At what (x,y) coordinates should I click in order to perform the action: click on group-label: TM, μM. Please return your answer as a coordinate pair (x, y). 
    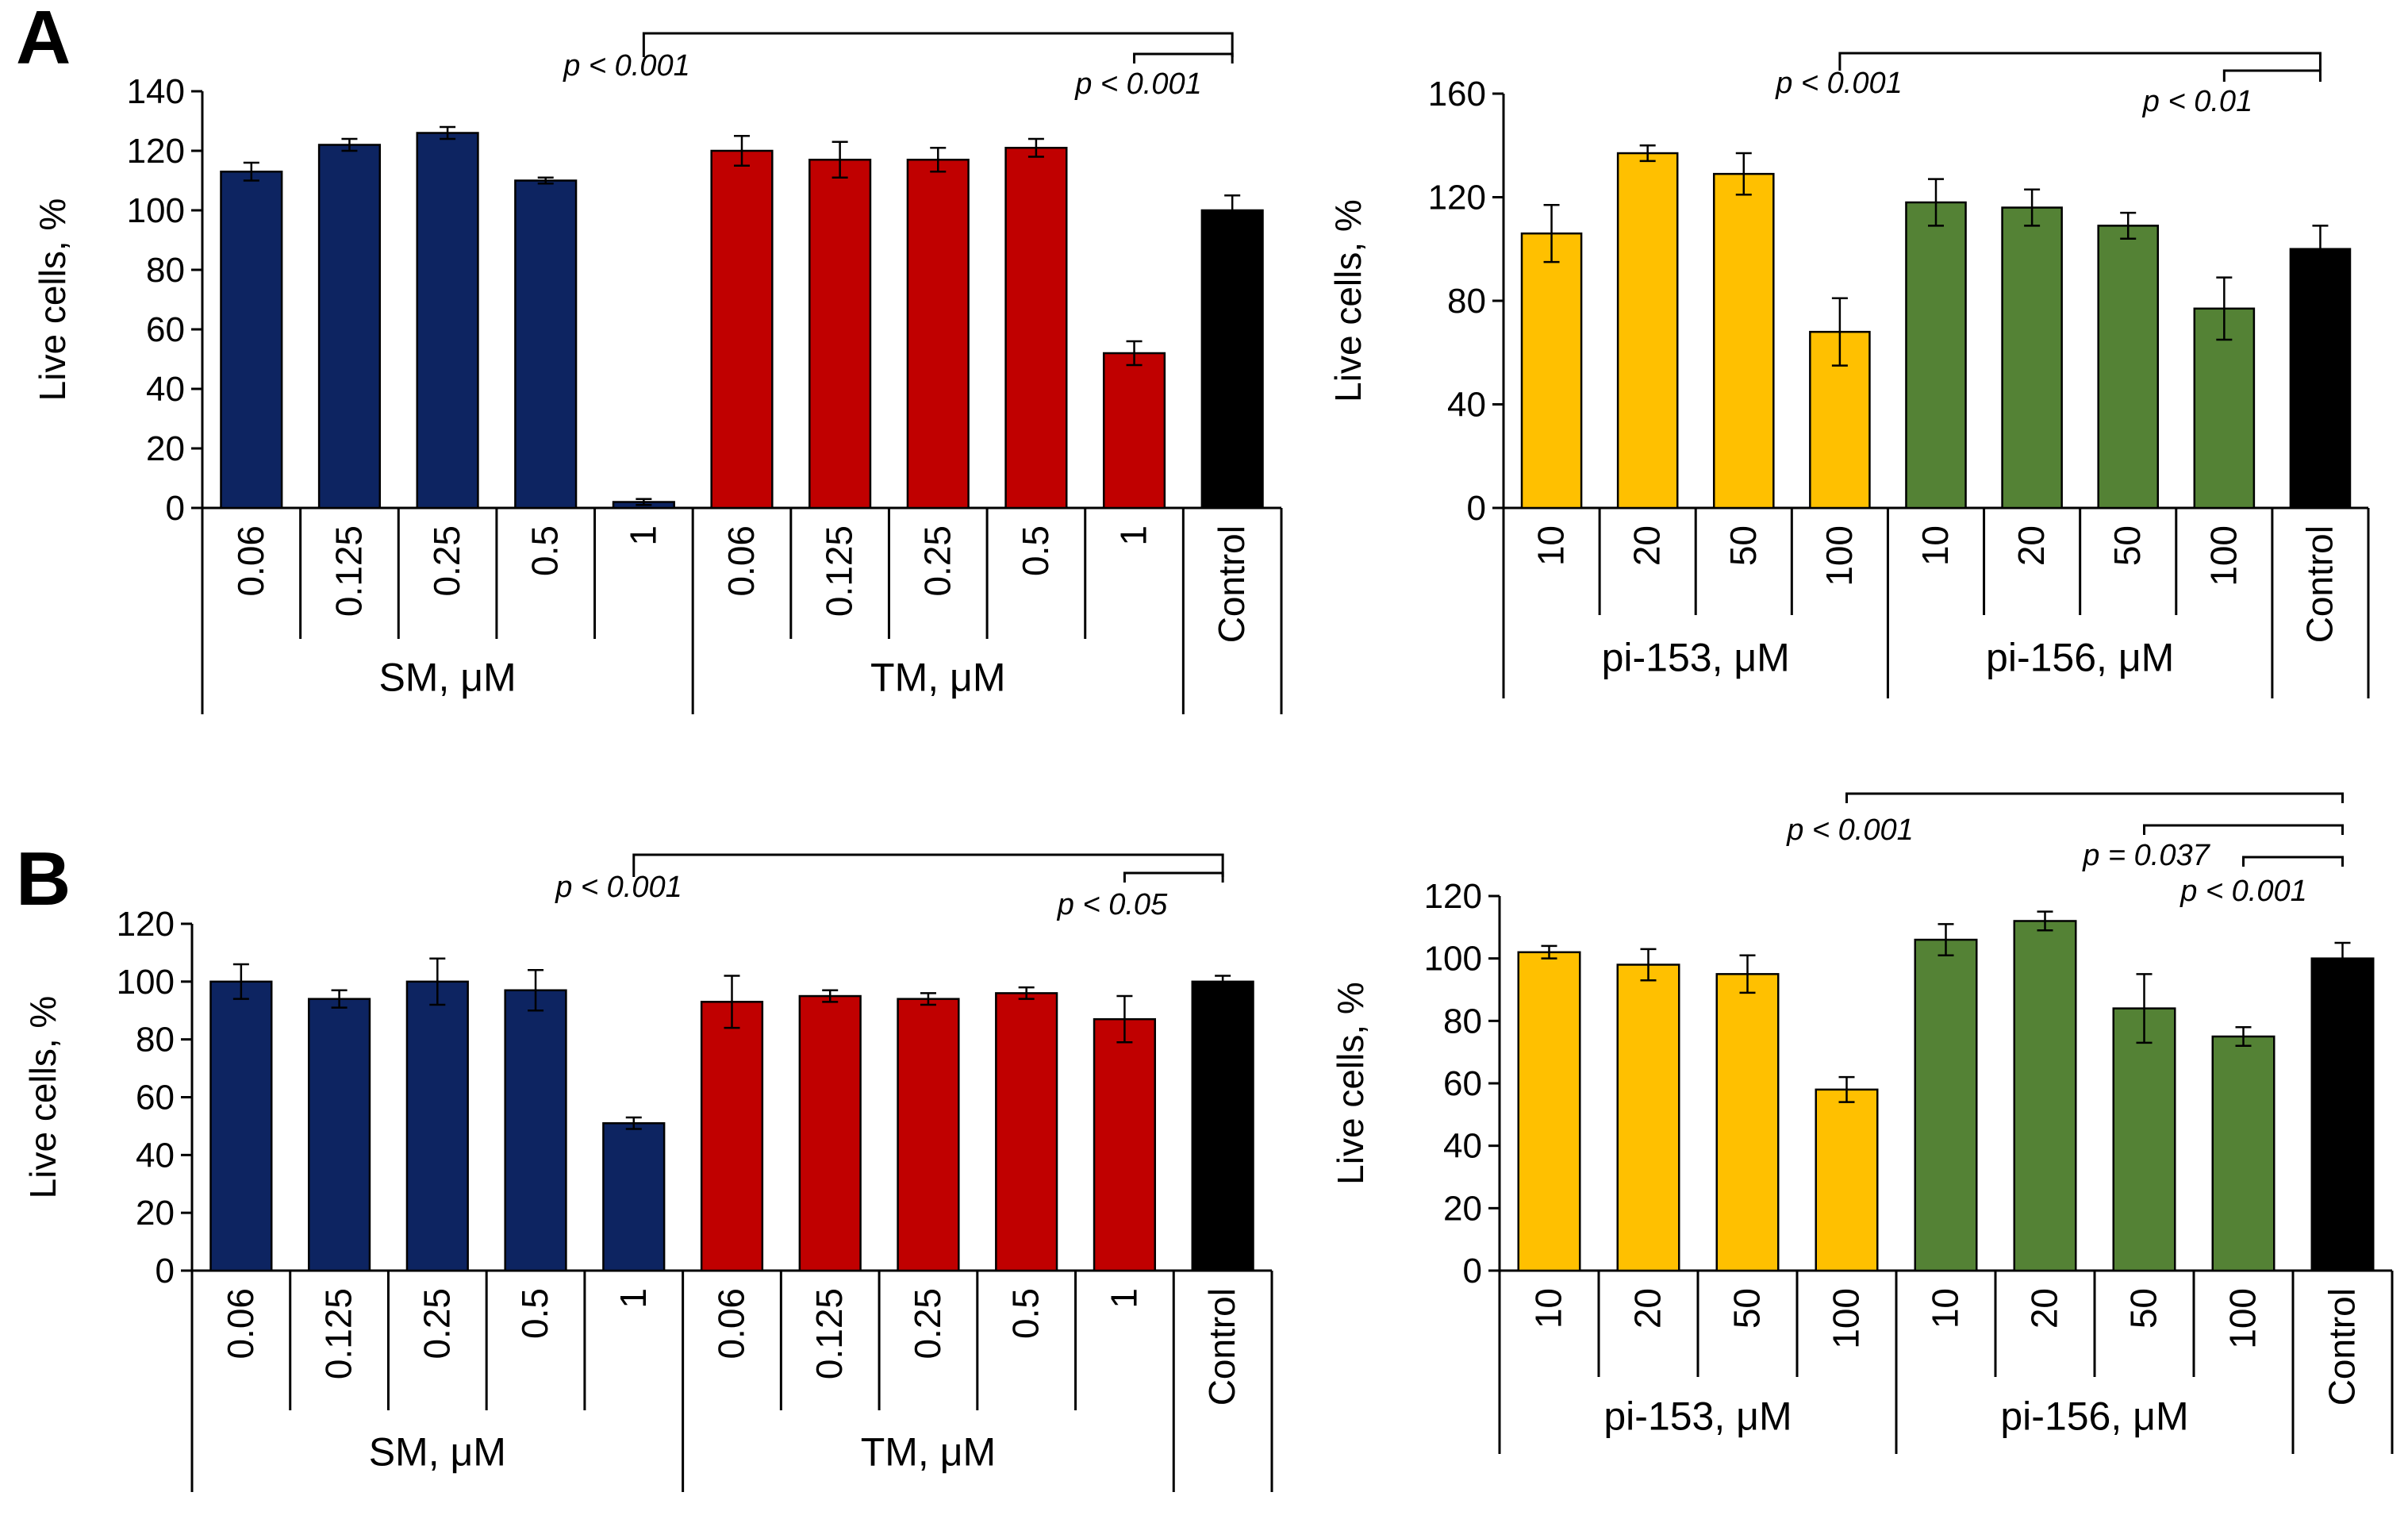
    Looking at the image, I should click on (929, 1452).